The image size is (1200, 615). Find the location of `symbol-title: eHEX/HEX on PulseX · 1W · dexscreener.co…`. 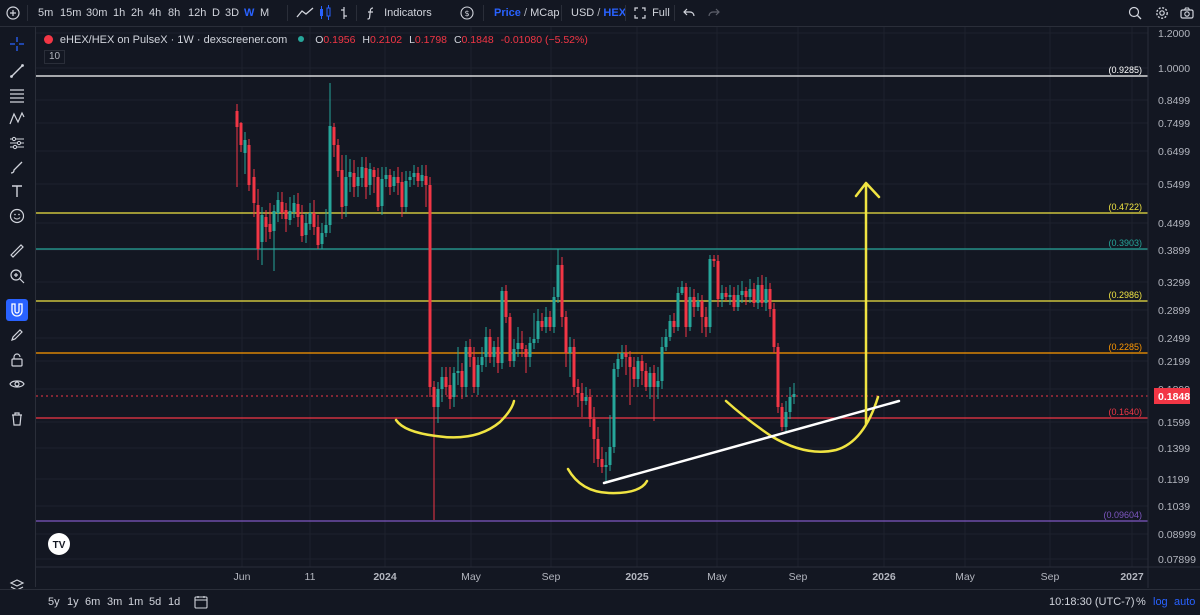

symbol-title: eHEX/HEX on PulseX · 1W · dexscreener.co… is located at coordinates (173, 40).